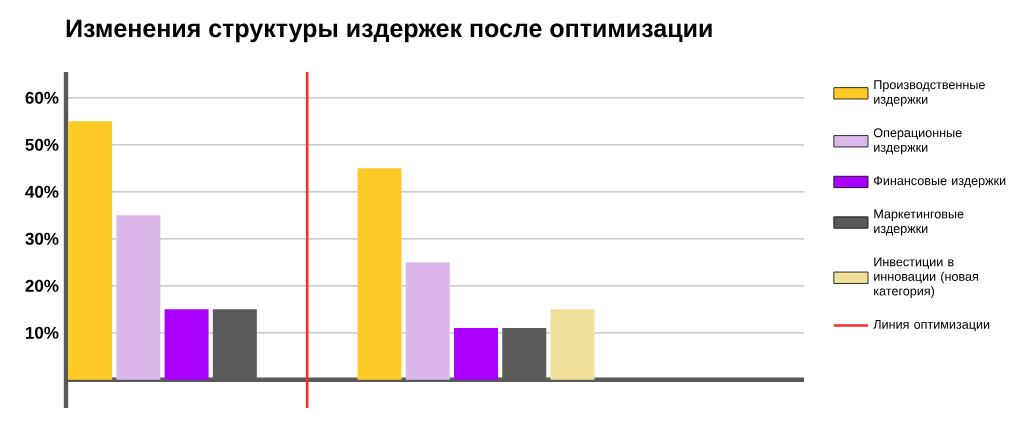  Describe the element at coordinates (42, 285) in the screenshot. I see `y-tick-label: 20%` at that location.